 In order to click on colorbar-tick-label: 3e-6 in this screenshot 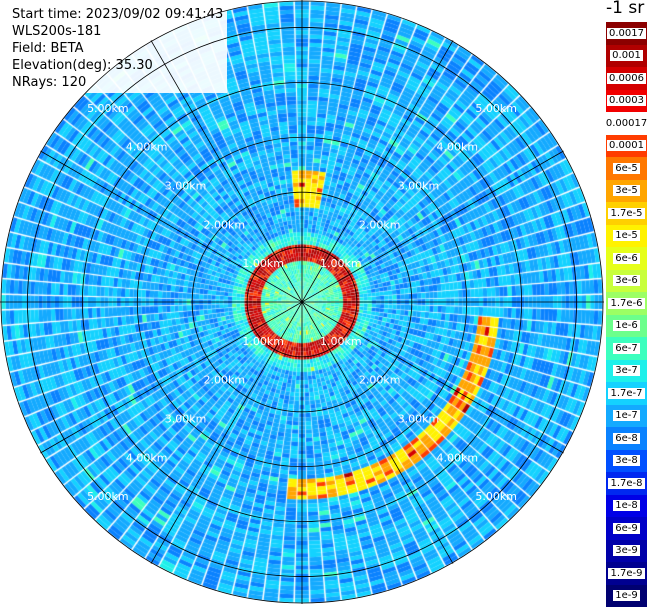, I will do `click(626, 281)`.